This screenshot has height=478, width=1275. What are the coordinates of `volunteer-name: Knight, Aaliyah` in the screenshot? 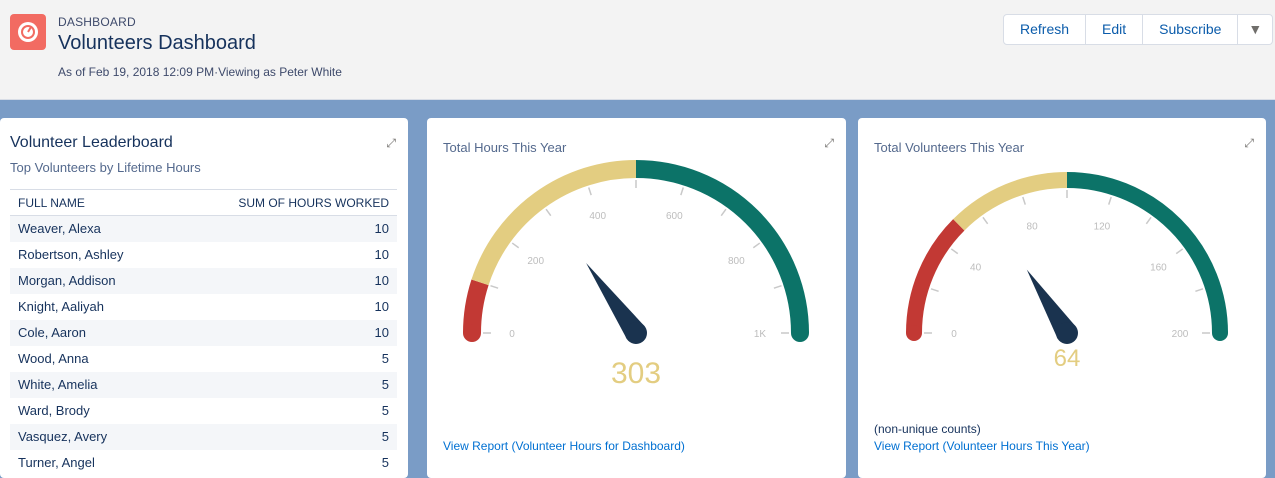 It's located at (61, 306).